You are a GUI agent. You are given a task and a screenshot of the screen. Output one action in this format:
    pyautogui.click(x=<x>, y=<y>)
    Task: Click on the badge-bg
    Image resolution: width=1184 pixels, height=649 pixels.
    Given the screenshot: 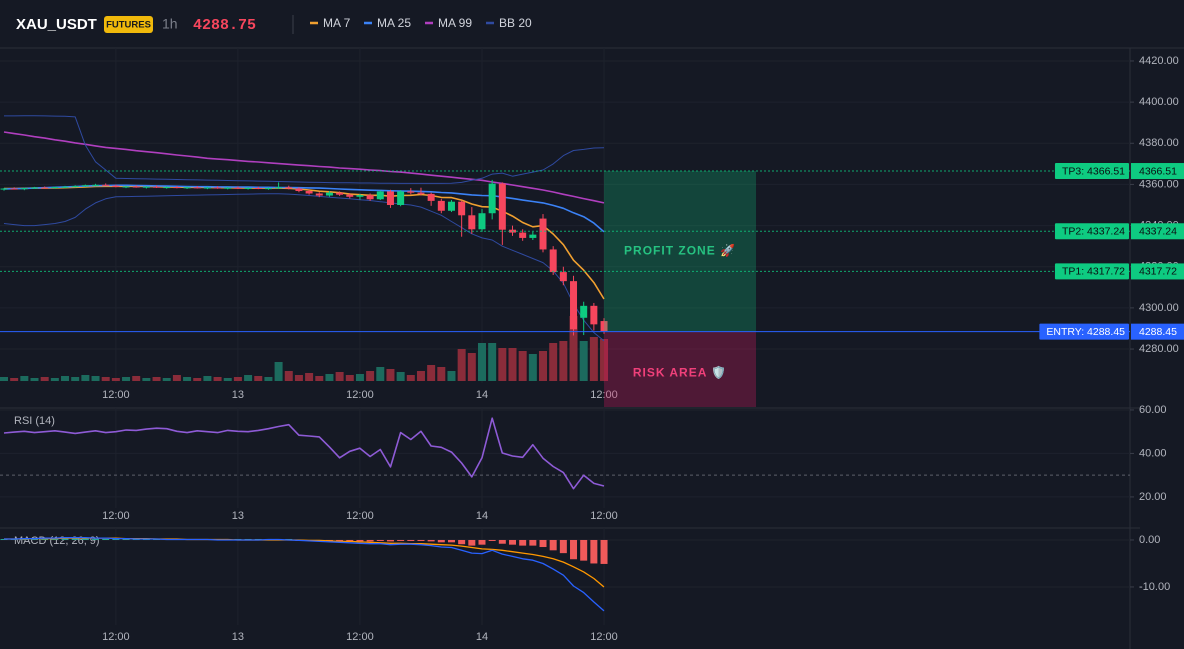 What is the action you would take?
    pyautogui.click(x=128, y=24)
    